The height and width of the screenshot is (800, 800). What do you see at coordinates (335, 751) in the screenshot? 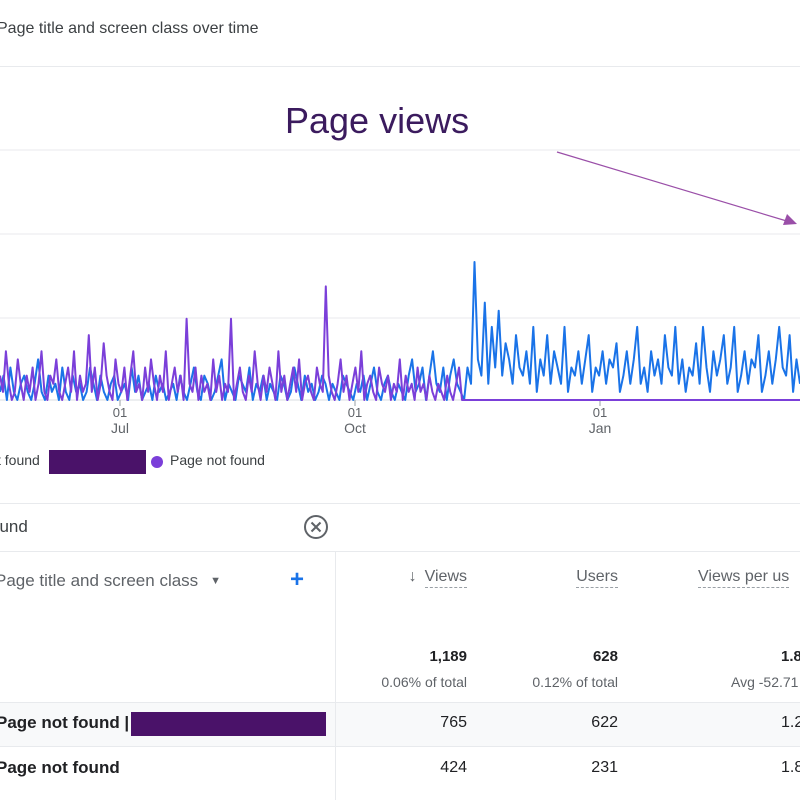
I see `row-column-divider` at bounding box center [335, 751].